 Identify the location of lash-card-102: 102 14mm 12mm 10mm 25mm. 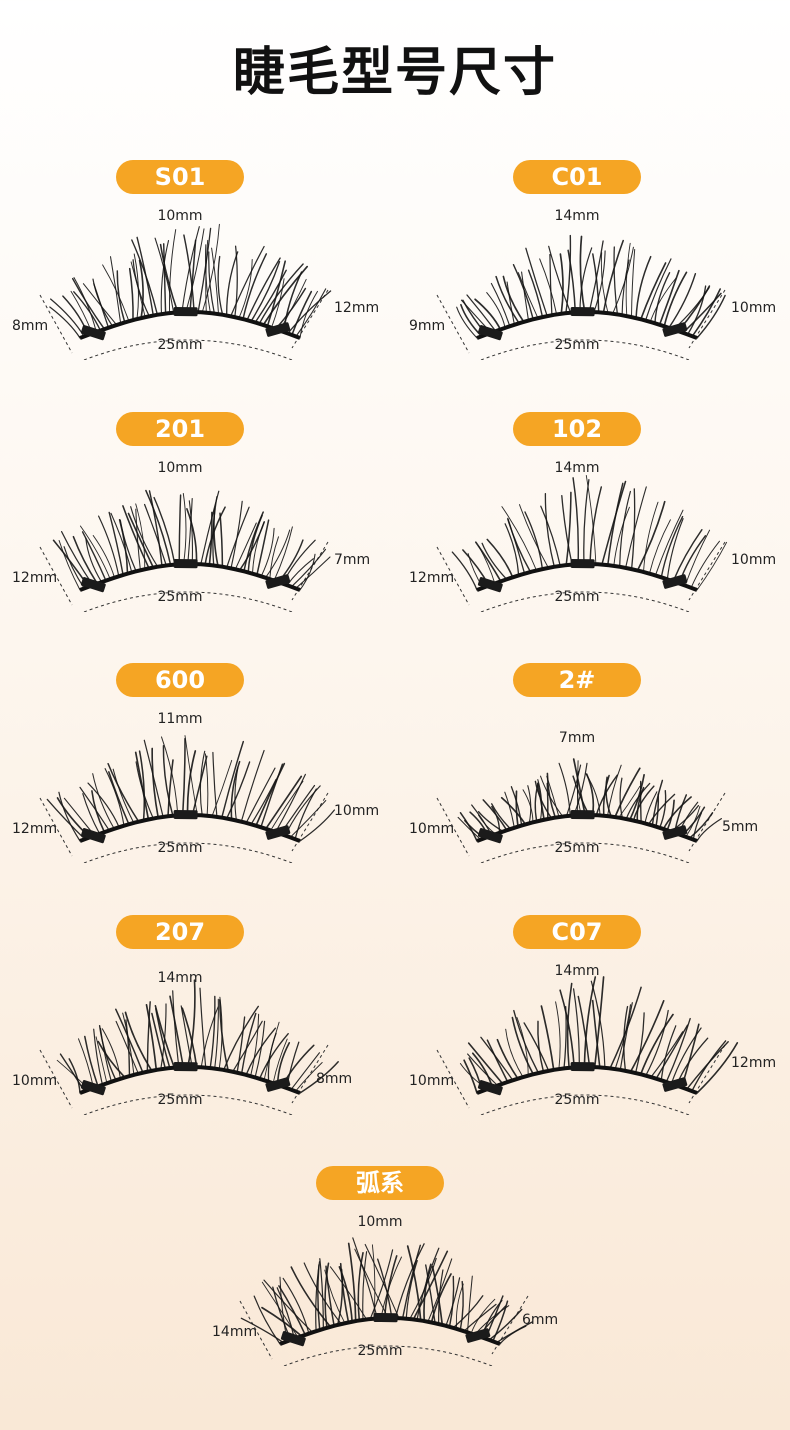
(593, 532).